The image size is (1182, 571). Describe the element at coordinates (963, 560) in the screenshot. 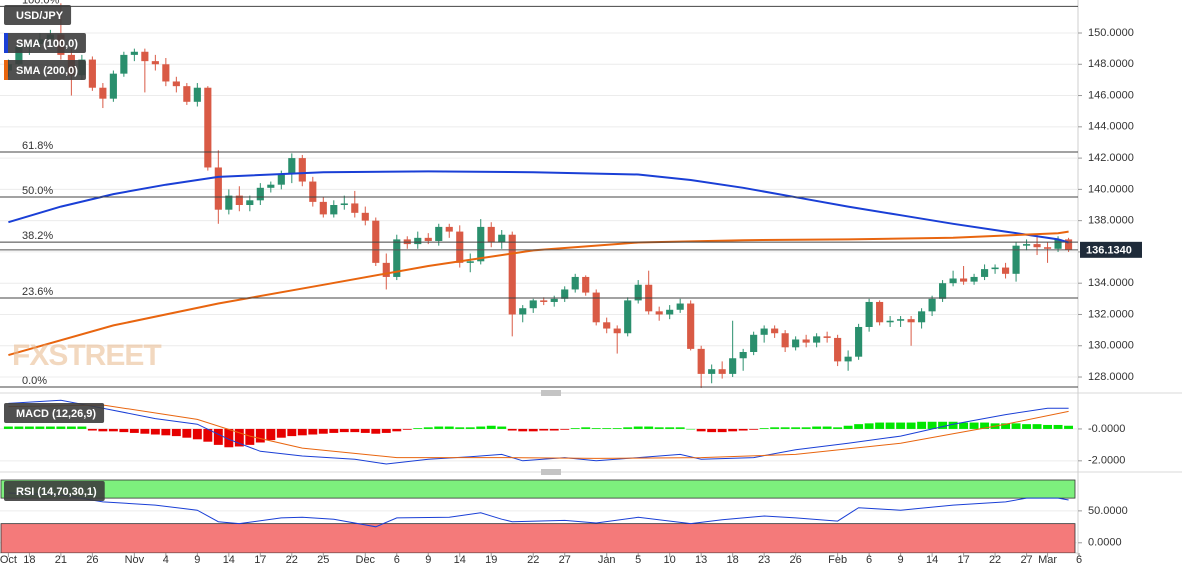

I see `x-tick-label: 17` at that location.